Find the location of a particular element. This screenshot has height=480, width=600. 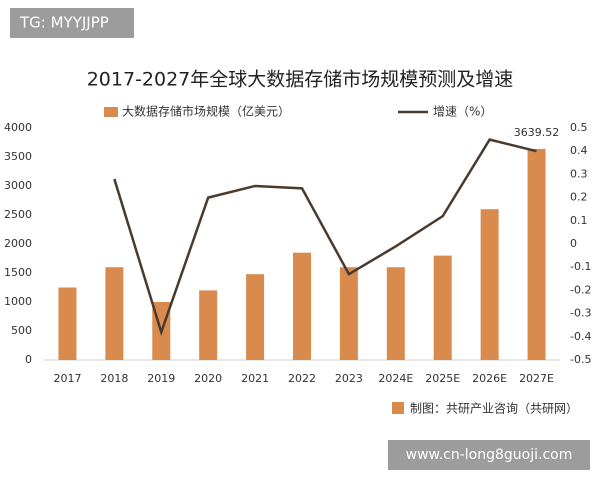

y2-tick-label: -0.4 is located at coordinates (580, 336).